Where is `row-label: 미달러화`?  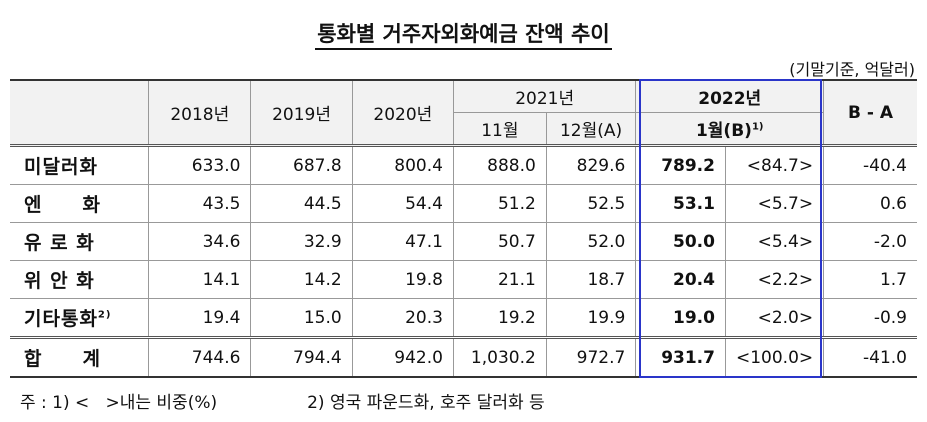
row-label: 미달러화 is located at coordinates (80, 164).